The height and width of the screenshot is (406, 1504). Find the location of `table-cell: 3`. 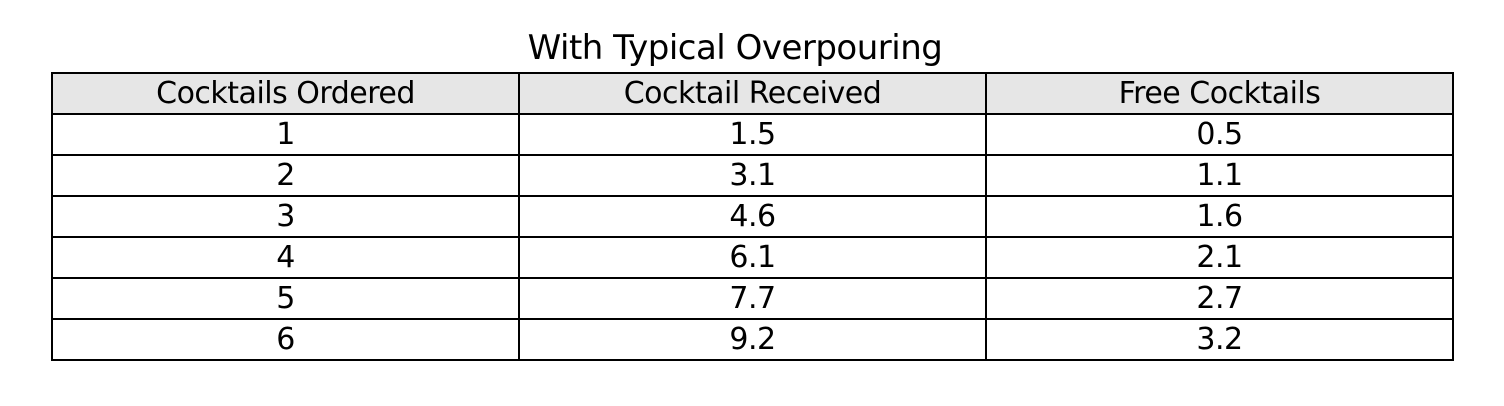

table-cell: 3 is located at coordinates (285, 216).